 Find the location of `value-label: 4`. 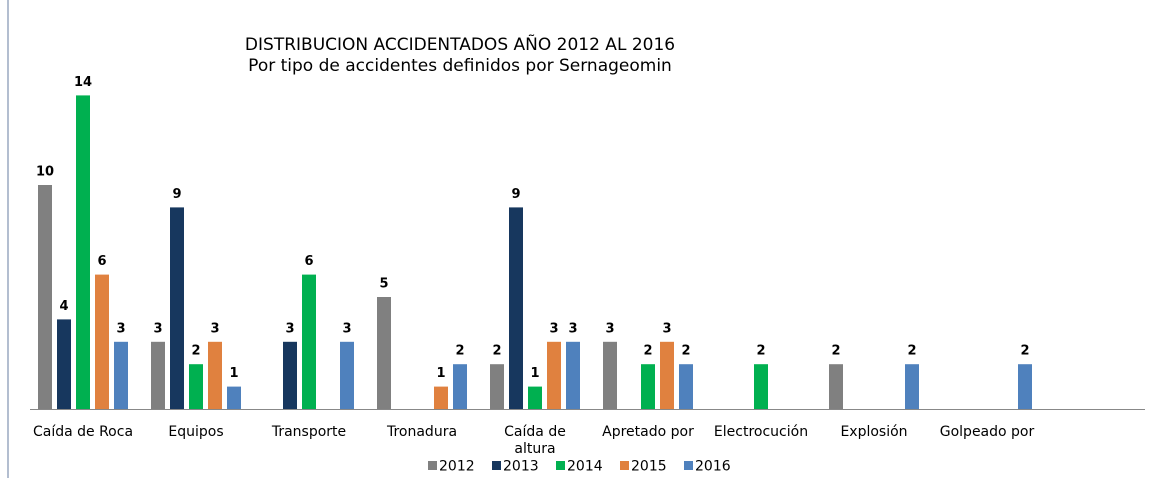

value-label: 4 is located at coordinates (63, 306).